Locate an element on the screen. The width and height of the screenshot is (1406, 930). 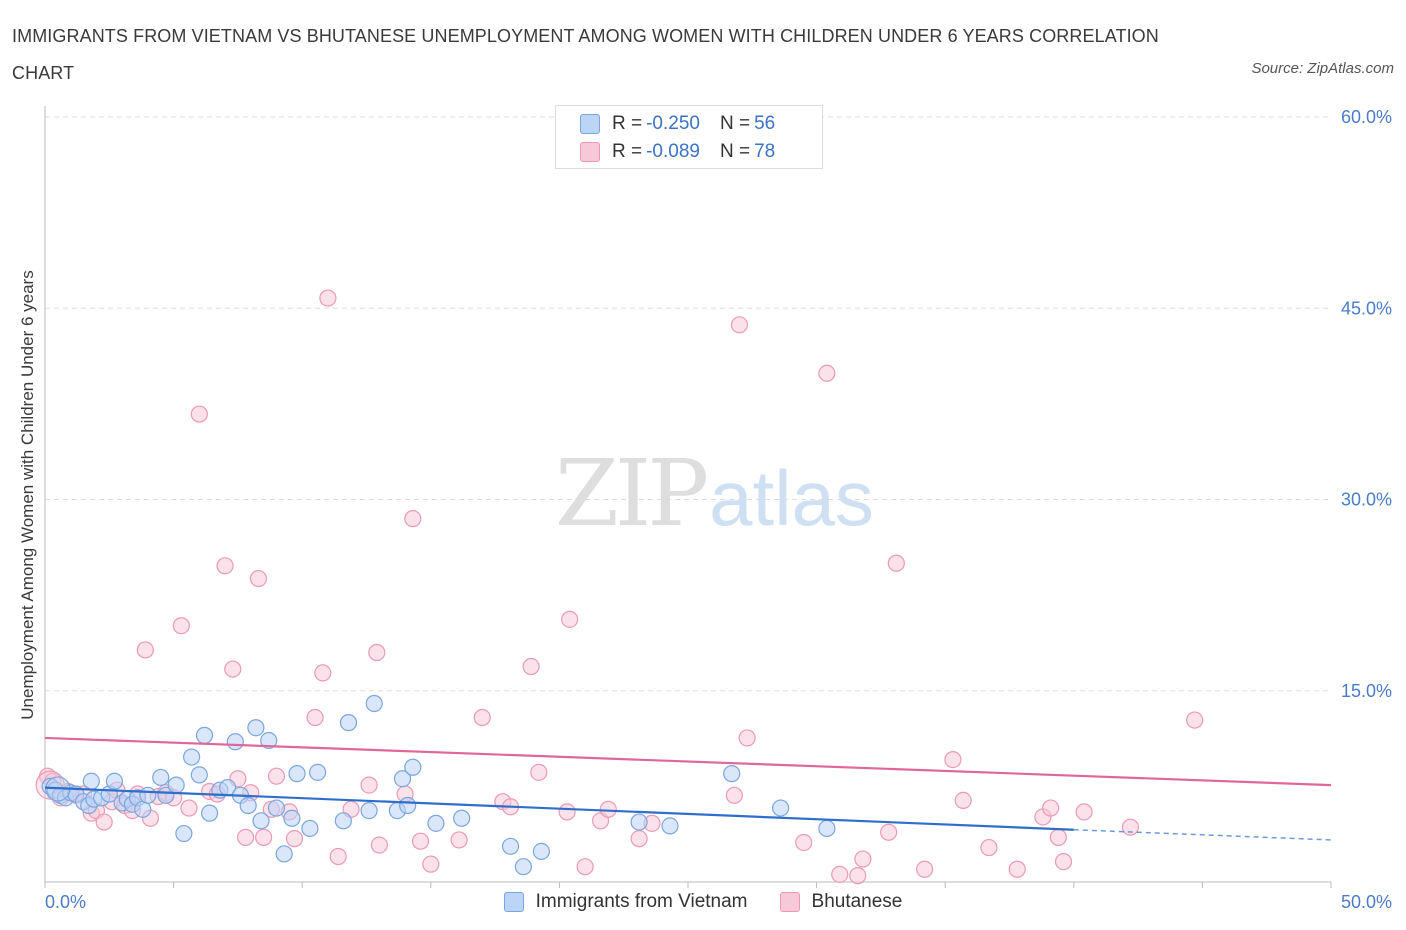
y-tick-label: 60.0% is located at coordinates (1366, 117).